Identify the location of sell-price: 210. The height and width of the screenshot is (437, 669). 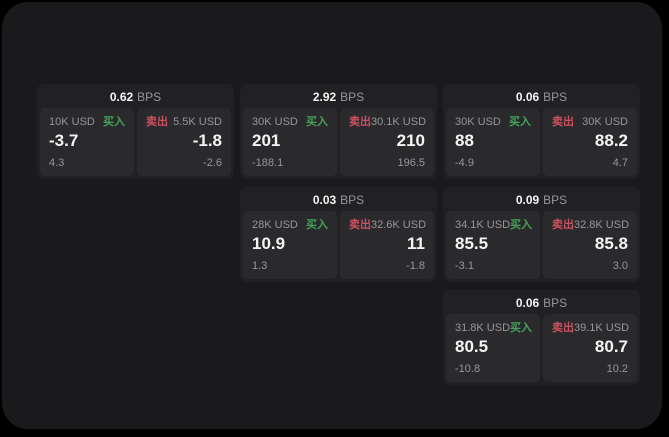
(410, 140).